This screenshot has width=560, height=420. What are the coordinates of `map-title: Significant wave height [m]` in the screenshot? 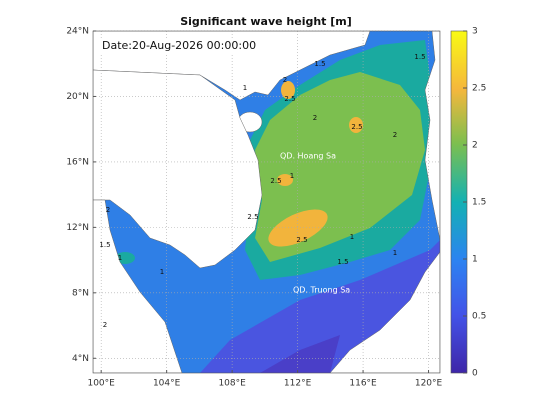 It's located at (266, 21).